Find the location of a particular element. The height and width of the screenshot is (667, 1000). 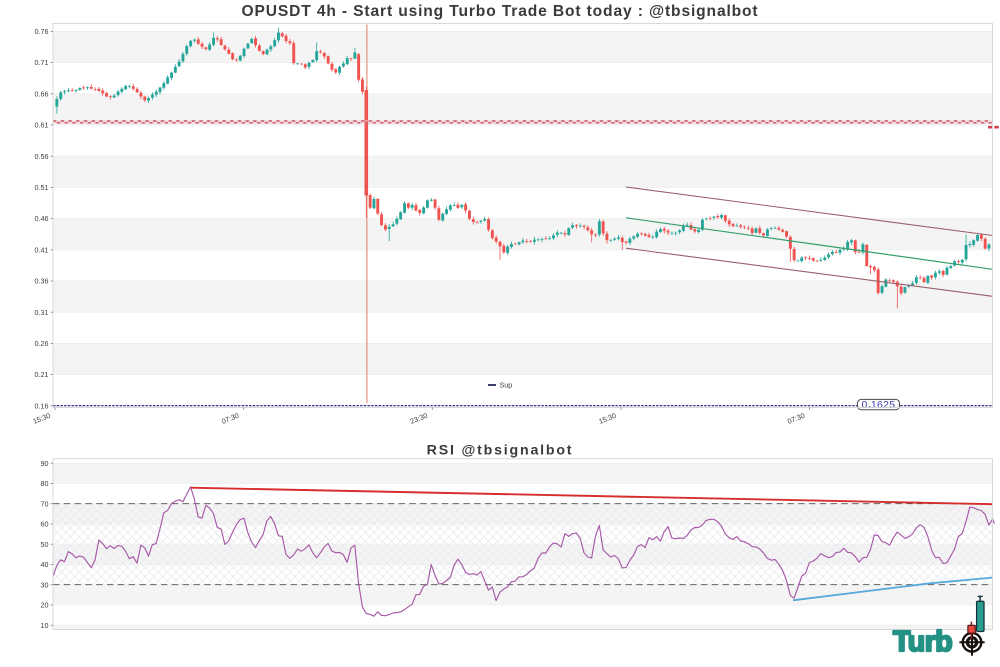

svg-text: 80 is located at coordinates (45, 483).